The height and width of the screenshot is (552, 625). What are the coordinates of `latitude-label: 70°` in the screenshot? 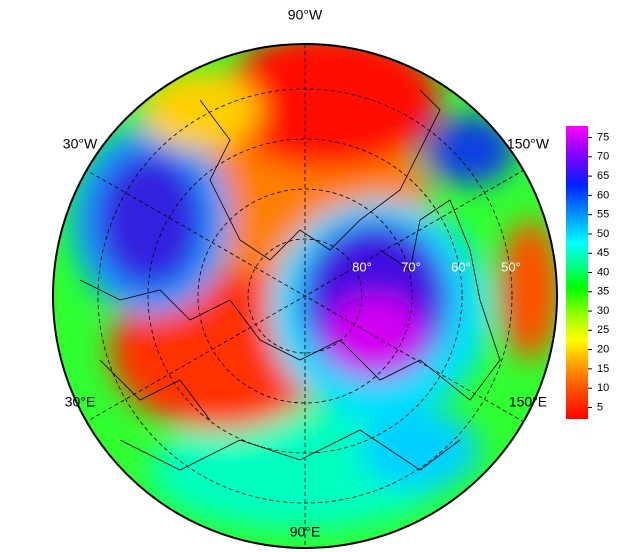 It's located at (411, 266).